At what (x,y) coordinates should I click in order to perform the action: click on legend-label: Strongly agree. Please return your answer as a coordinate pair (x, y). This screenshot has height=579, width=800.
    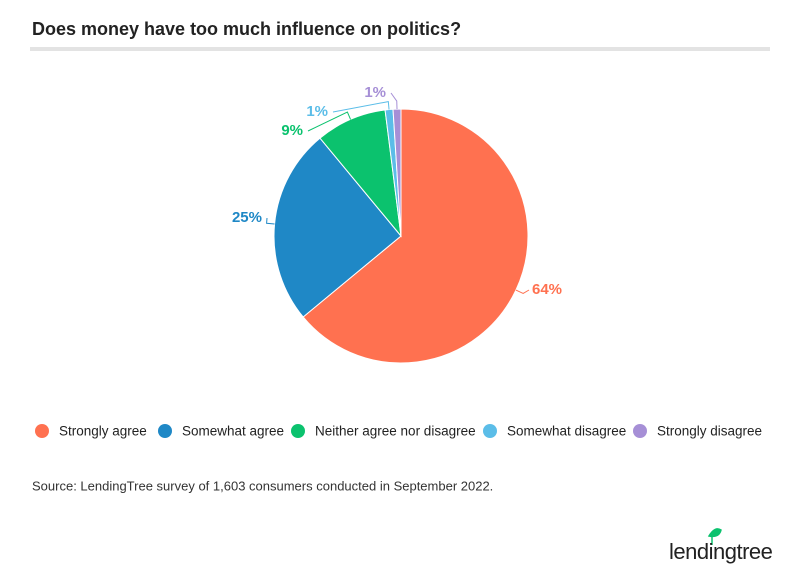
    Looking at the image, I should click on (103, 431).